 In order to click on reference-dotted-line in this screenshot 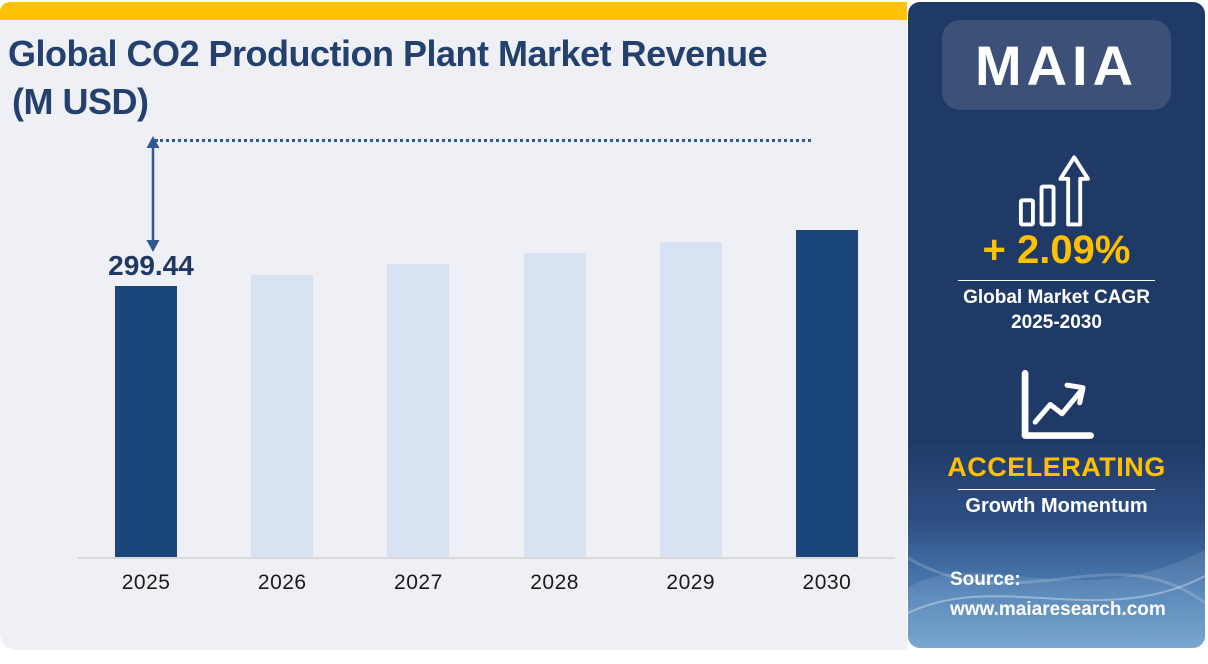, I will do `click(483, 140)`.